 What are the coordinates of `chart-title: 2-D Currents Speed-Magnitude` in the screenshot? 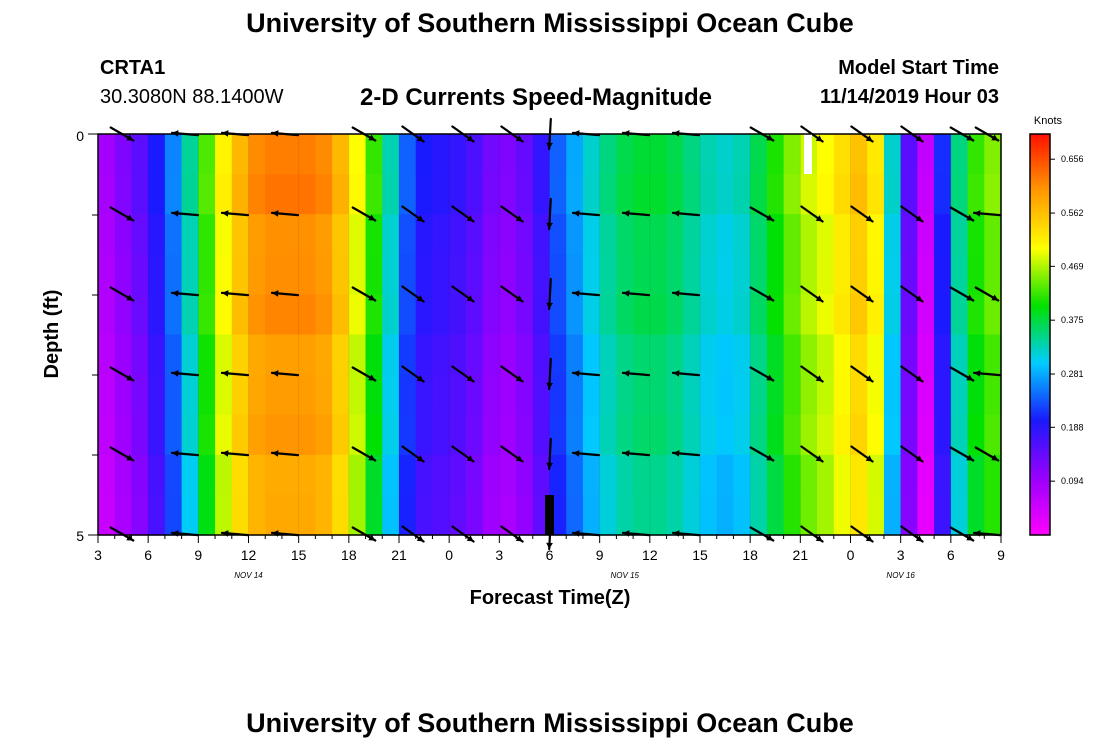 It's located at (536, 97).